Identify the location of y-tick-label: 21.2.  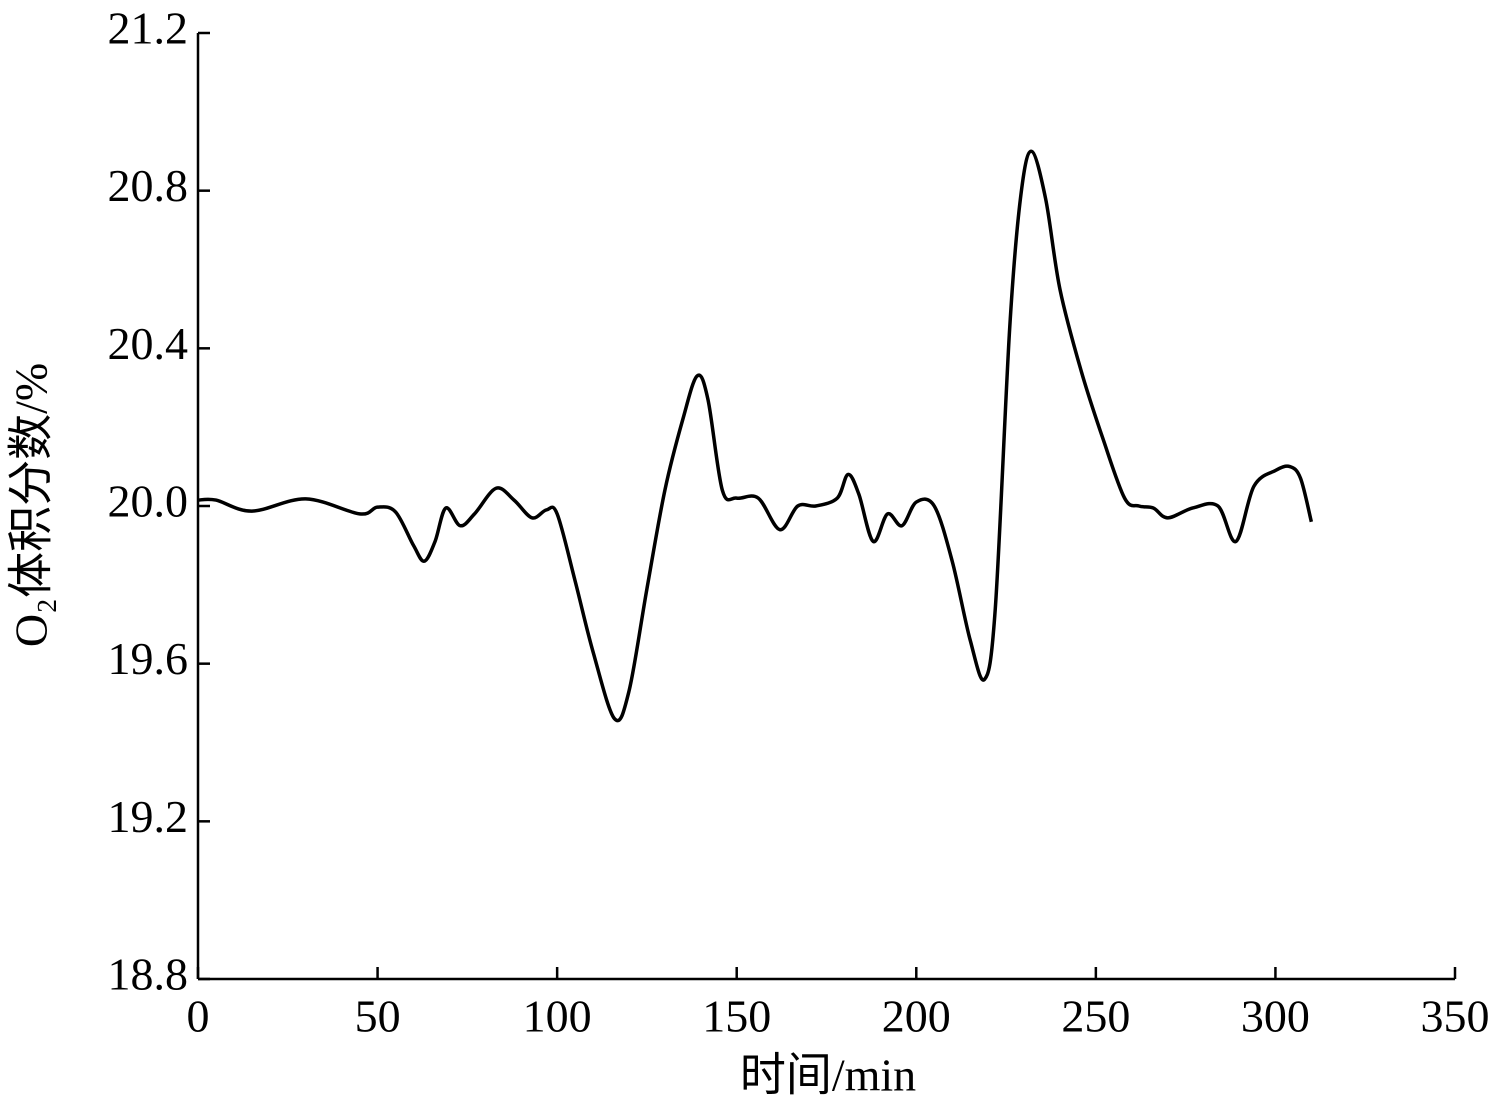
(148, 28).